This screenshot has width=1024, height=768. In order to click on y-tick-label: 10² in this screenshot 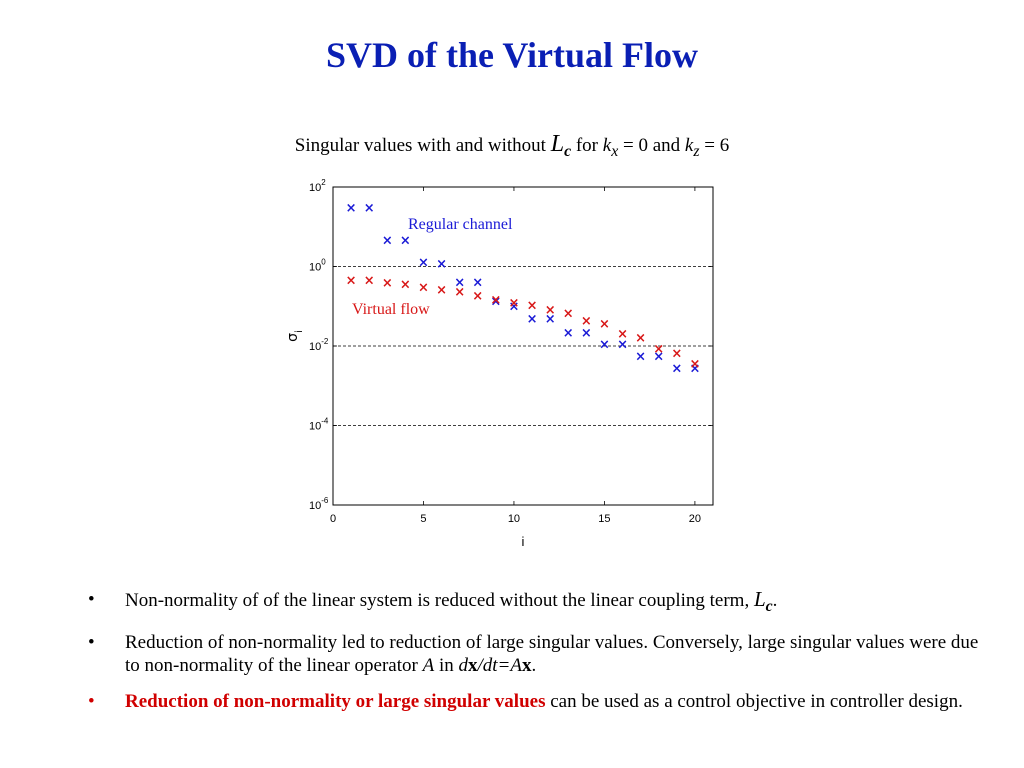, I will do `click(317, 186)`.